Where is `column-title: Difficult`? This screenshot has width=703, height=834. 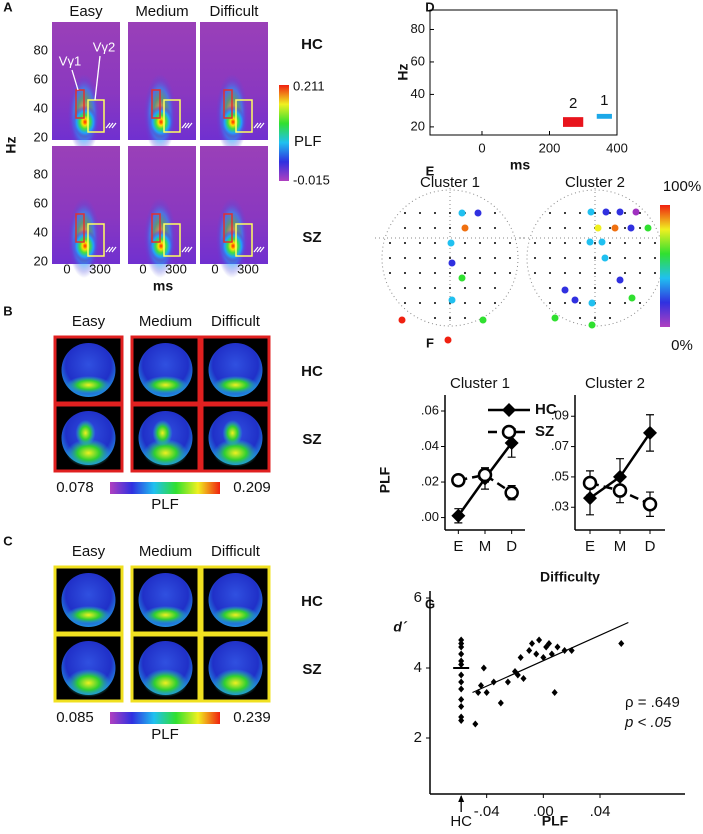
column-title: Difficult is located at coordinates (235, 11).